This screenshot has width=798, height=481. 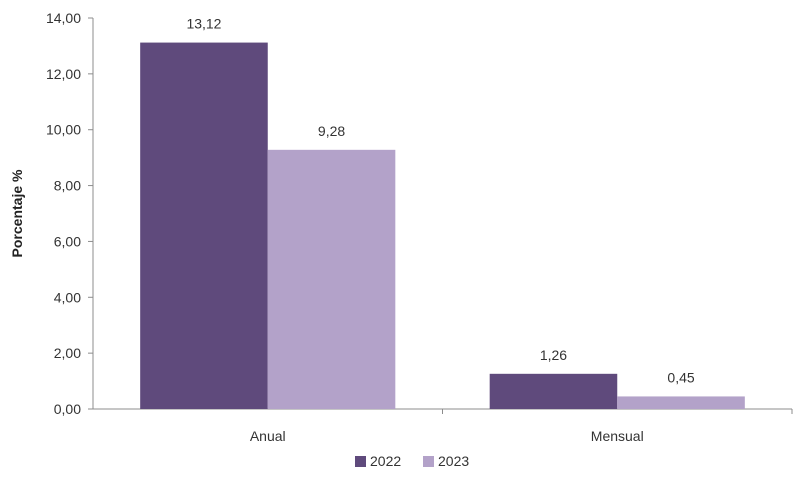 What do you see at coordinates (67, 353) in the screenshot?
I see `y-tick-label: 2,00` at bounding box center [67, 353].